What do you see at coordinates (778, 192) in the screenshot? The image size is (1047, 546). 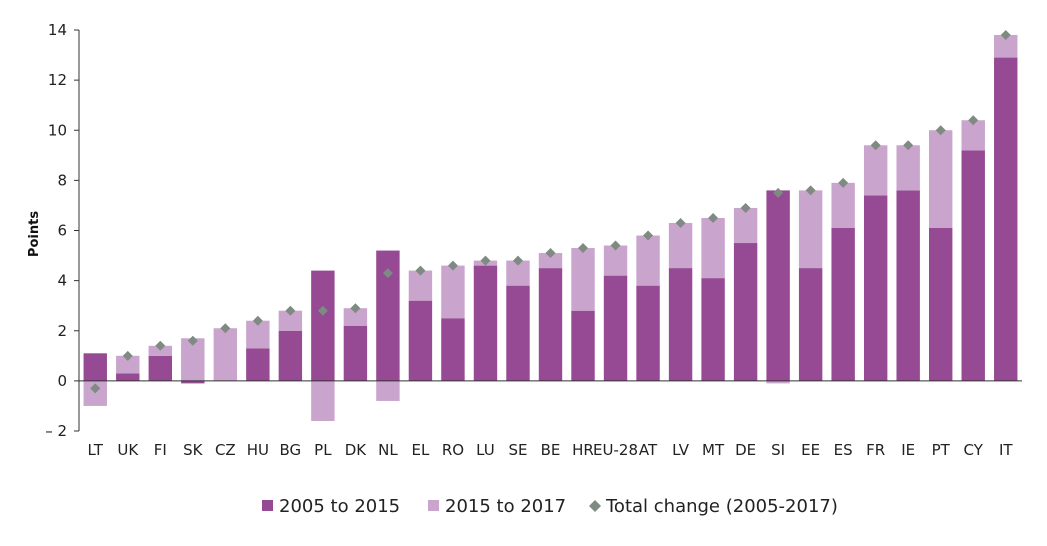 I see `marker-total-si` at bounding box center [778, 192].